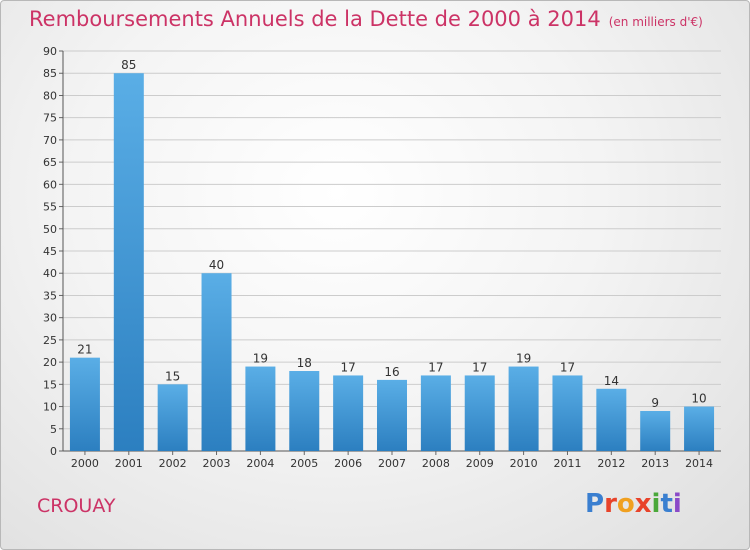 The width and height of the screenshot is (750, 550). Describe the element at coordinates (50, 384) in the screenshot. I see `y-tick-label: 15` at that location.